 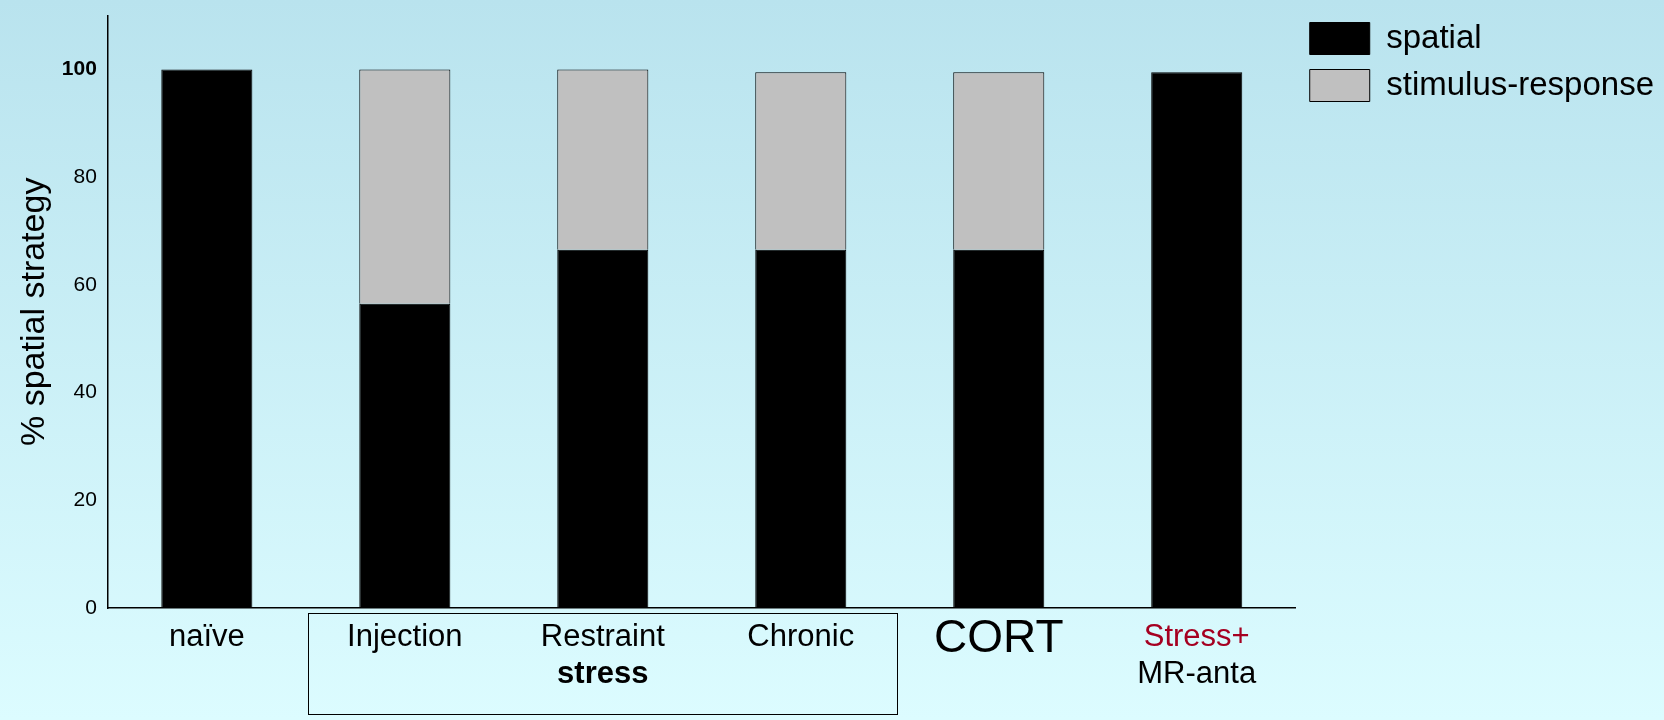 What do you see at coordinates (1520, 83) in the screenshot?
I see `legend-label: stimulus-response` at bounding box center [1520, 83].